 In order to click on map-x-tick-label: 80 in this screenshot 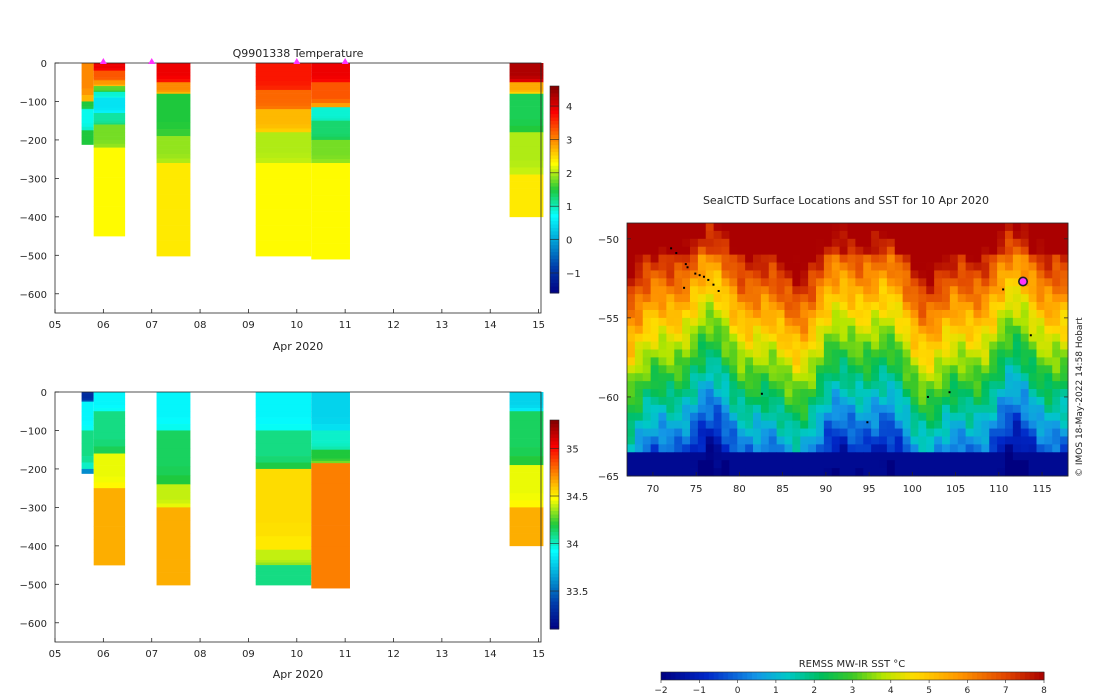, I will do `click(739, 489)`.